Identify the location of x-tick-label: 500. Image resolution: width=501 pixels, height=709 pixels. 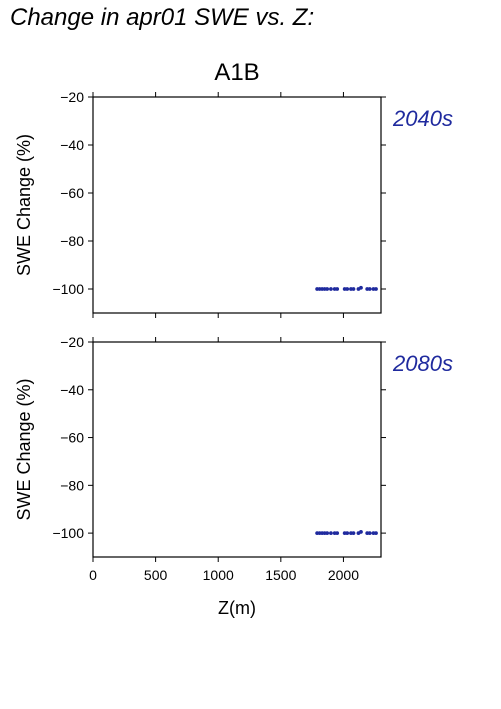
(156, 575).